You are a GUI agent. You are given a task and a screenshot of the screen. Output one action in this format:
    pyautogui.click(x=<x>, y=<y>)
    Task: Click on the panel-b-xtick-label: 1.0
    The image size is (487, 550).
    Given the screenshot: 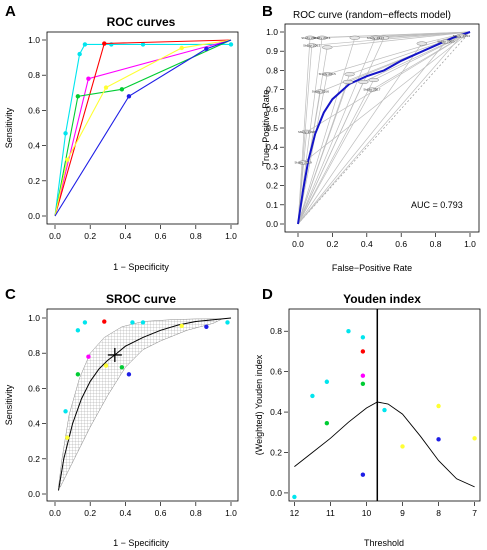 What is the action you would take?
    pyautogui.click(x=470, y=244)
    